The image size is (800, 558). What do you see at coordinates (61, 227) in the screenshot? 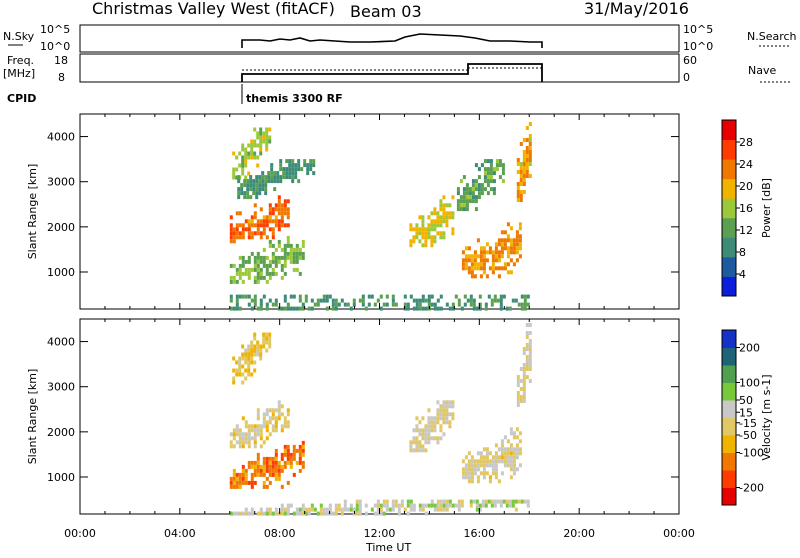
I see `y-tick-label: 2000` at bounding box center [61, 227].